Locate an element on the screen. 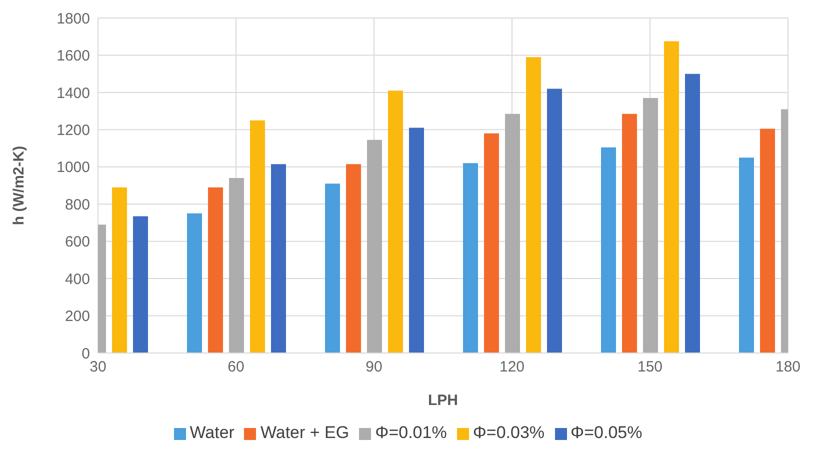  y-axis-title: h (W/m2-K) is located at coordinates (19, 186).